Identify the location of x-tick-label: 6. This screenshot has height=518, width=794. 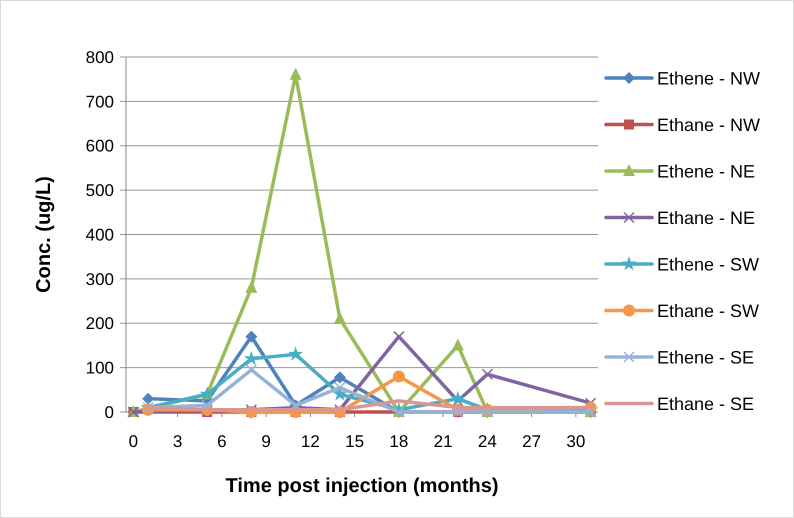
(222, 441).